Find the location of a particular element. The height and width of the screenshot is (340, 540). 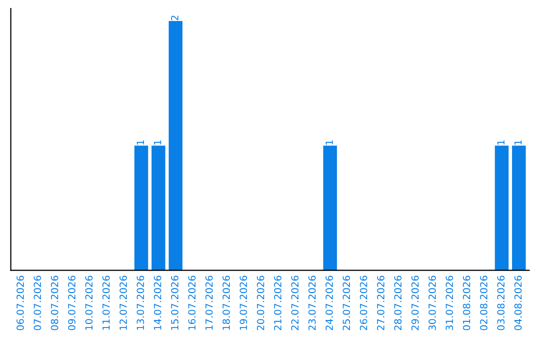

x-tick-label: 27.07.2026 is located at coordinates (380, 303).